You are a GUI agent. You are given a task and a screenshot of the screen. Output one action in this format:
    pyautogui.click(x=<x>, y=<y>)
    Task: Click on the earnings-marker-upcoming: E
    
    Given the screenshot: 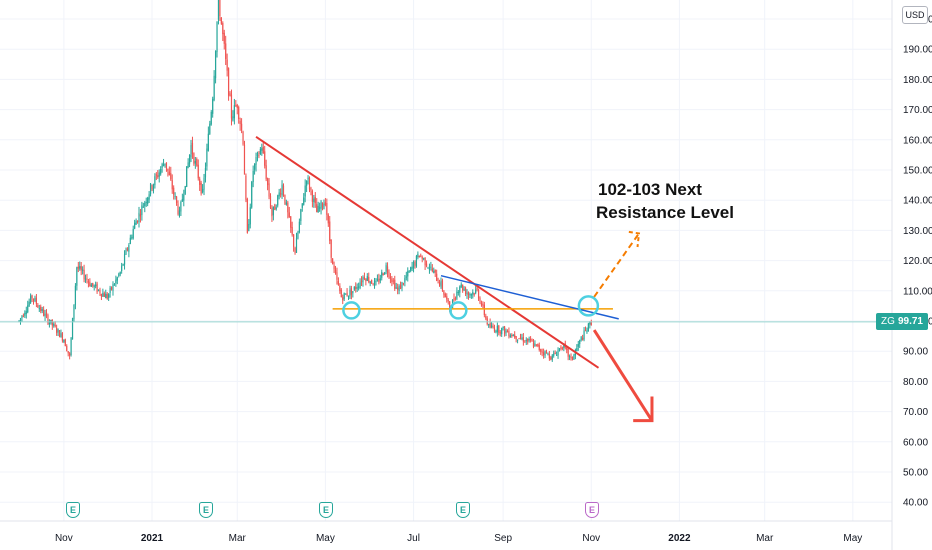 What is the action you would take?
    pyautogui.click(x=592, y=510)
    